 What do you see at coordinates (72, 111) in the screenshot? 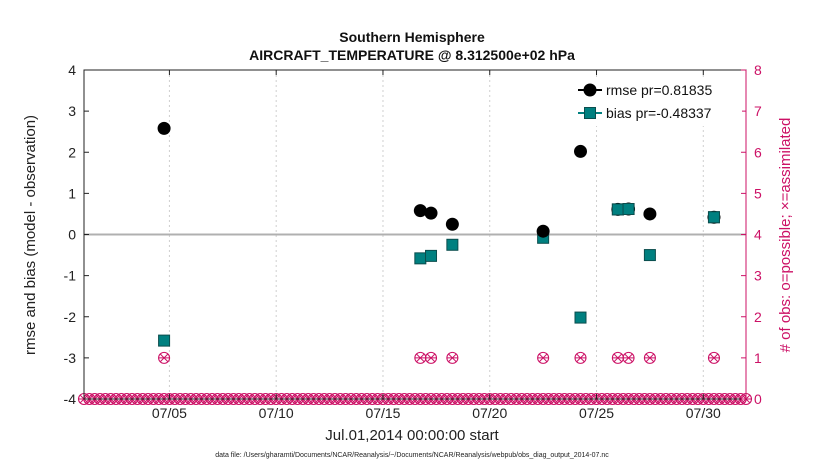
I see `y-tick-label-left: 3` at bounding box center [72, 111].